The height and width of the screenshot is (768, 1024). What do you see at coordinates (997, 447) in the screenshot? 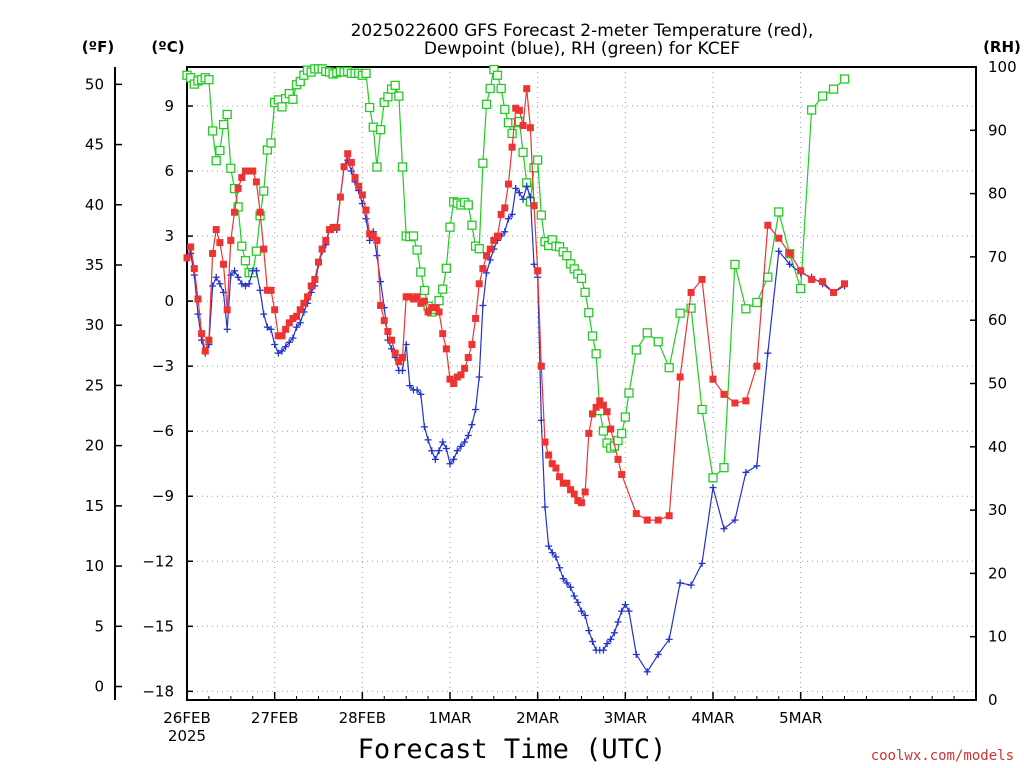
I see `rh-tick-label: 40` at bounding box center [997, 447].